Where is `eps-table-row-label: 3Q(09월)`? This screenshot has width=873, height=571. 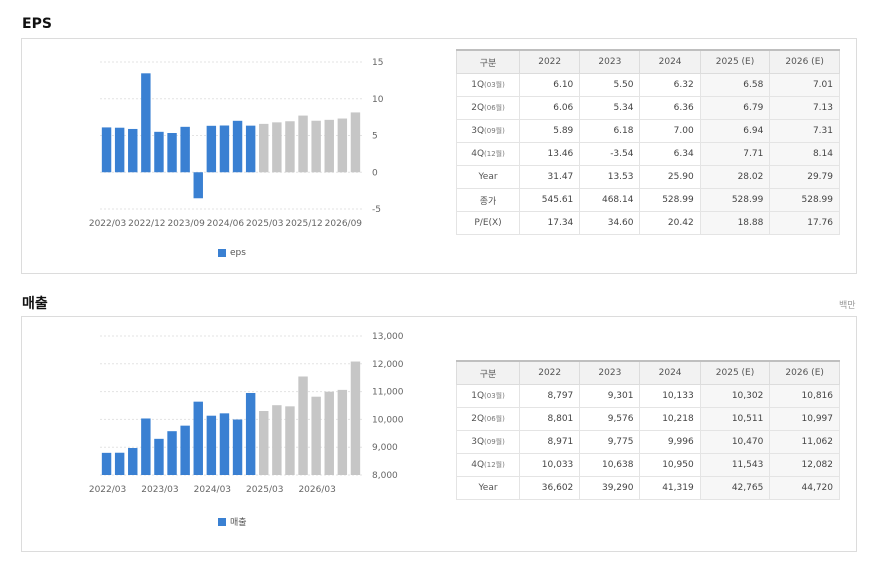
eps-table-row-label: 3Q(09월) is located at coordinates (488, 131).